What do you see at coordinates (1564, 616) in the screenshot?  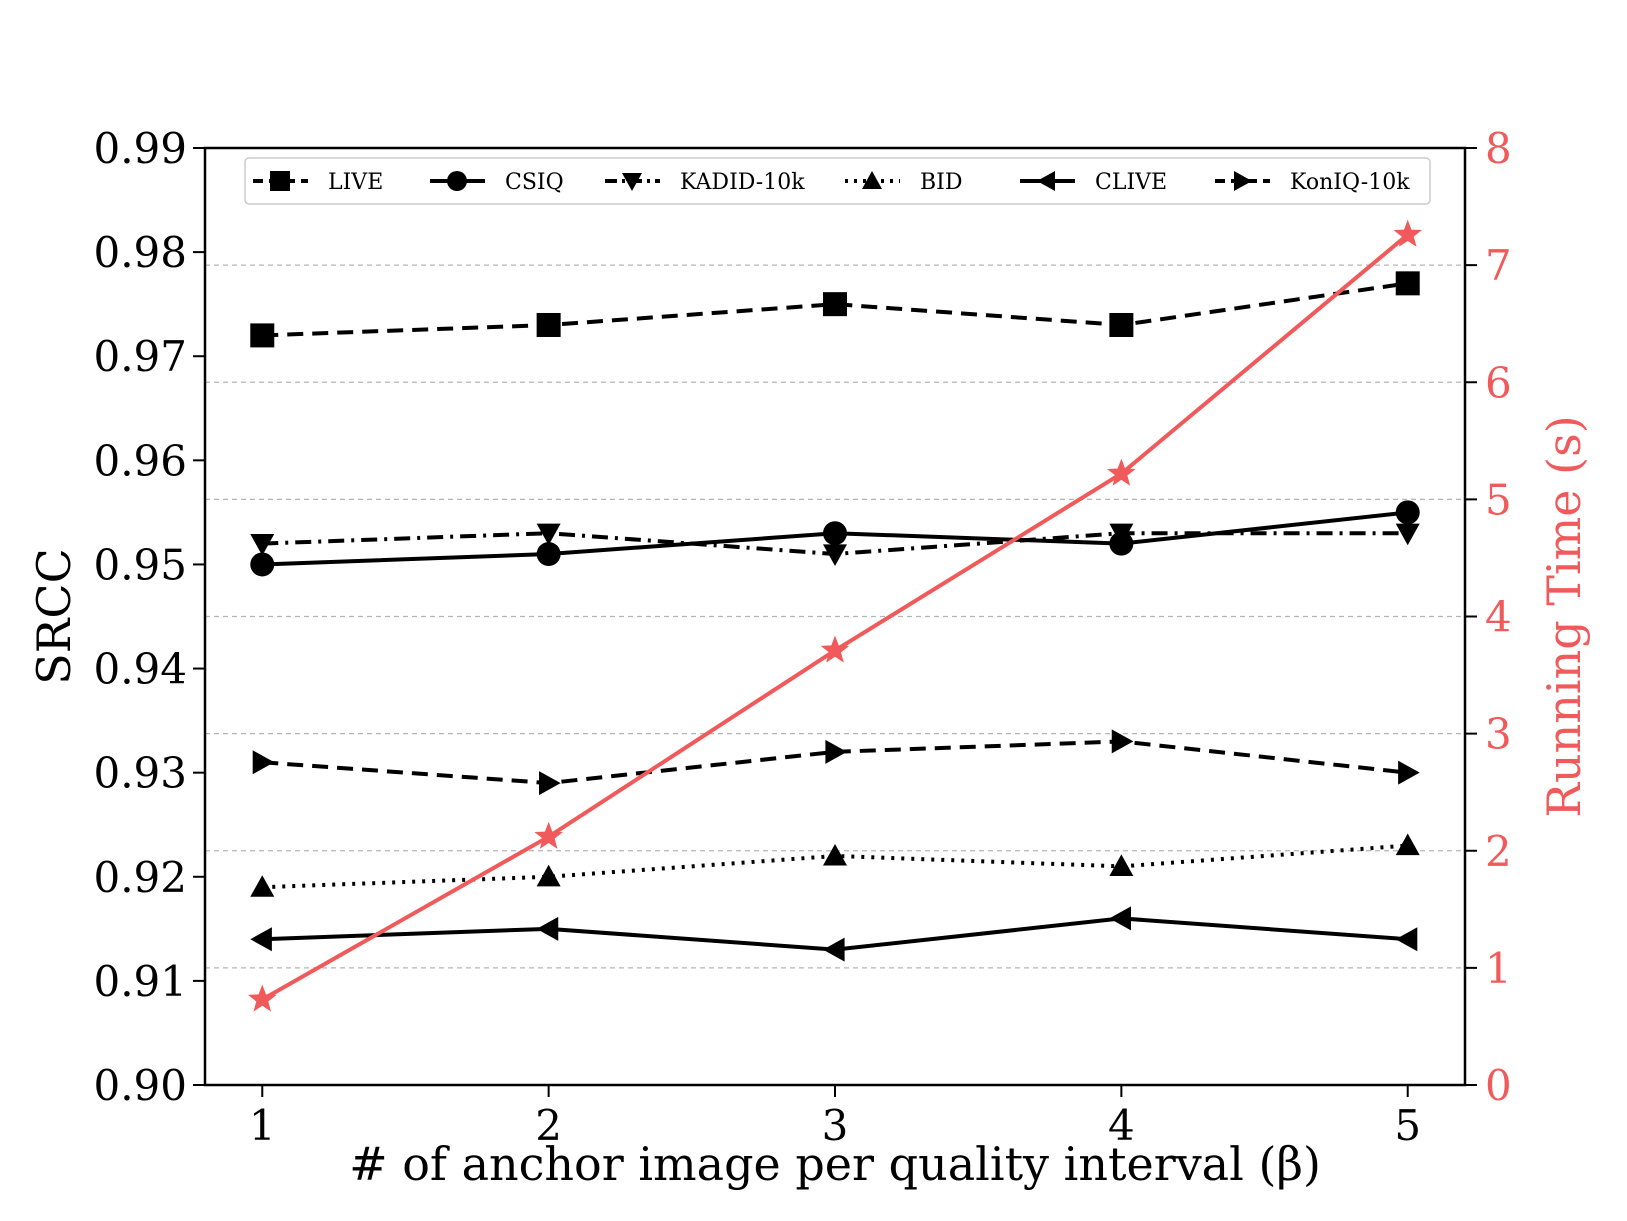 I see `y2-axis-label: Running Time (s)` at bounding box center [1564, 616].